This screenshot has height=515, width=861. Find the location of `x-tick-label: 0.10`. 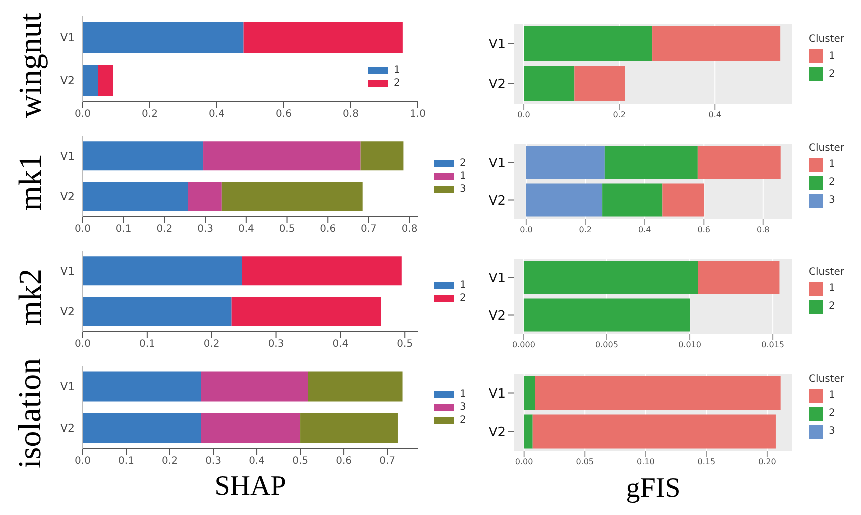

x-tick-label: 0.10 is located at coordinates (645, 462).